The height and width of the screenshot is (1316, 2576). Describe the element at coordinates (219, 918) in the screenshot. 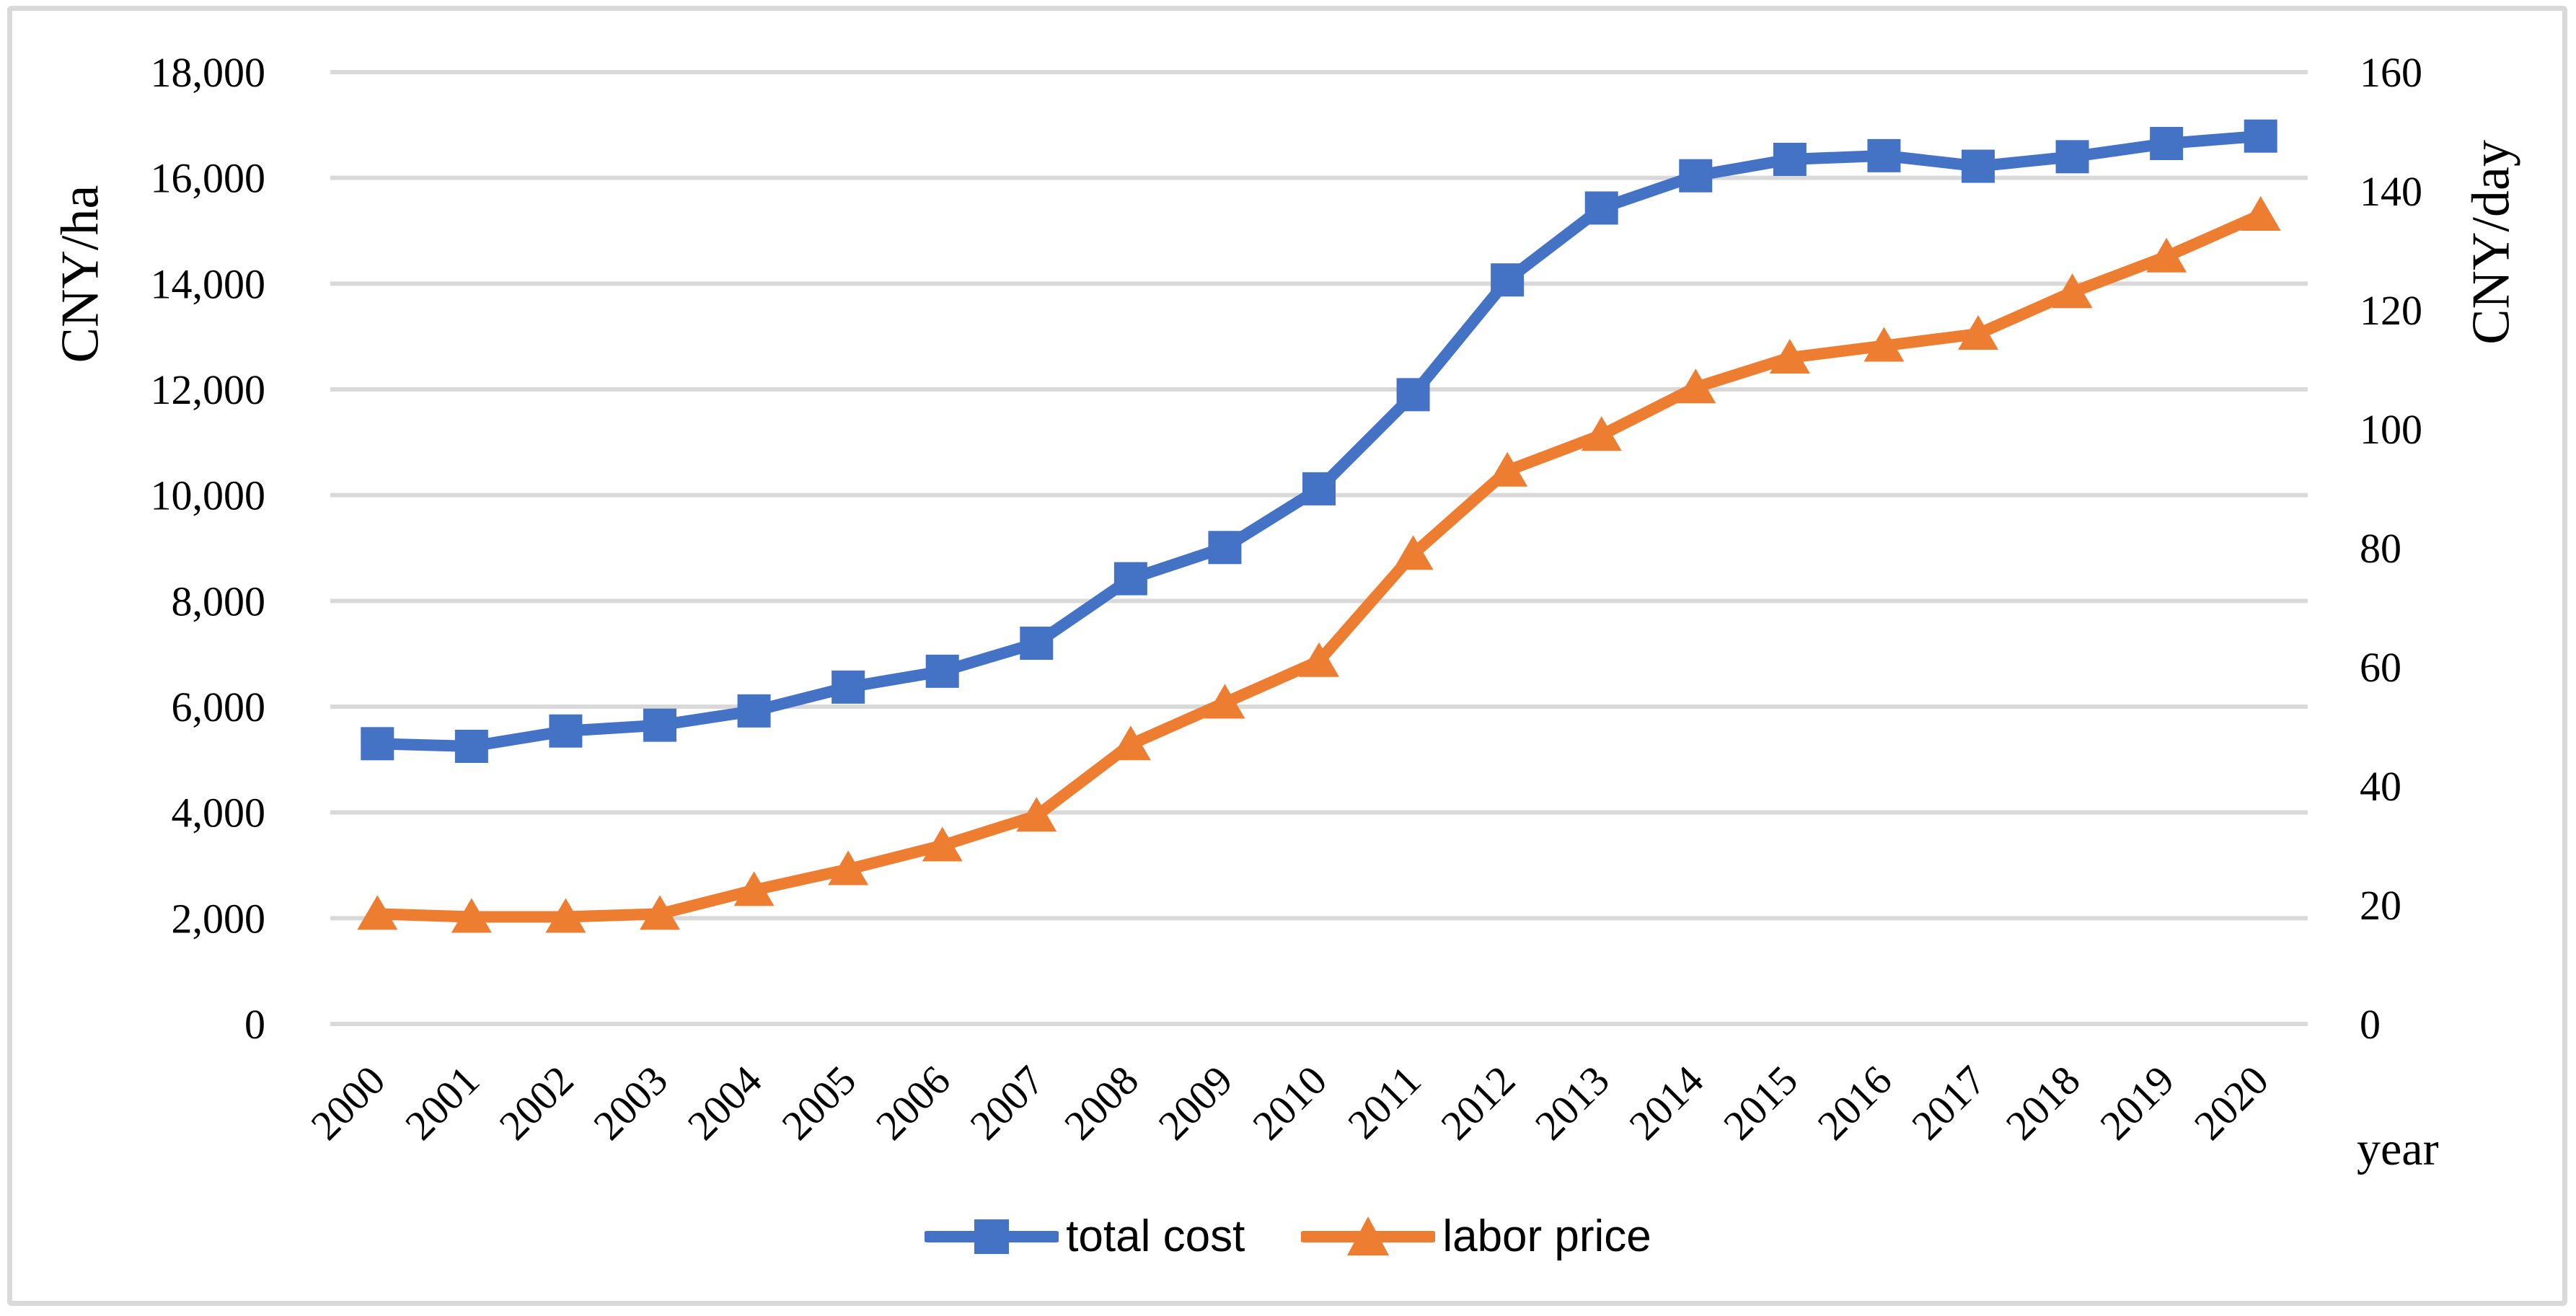

I see `y-axis-tick-label-left: 2,000` at that location.